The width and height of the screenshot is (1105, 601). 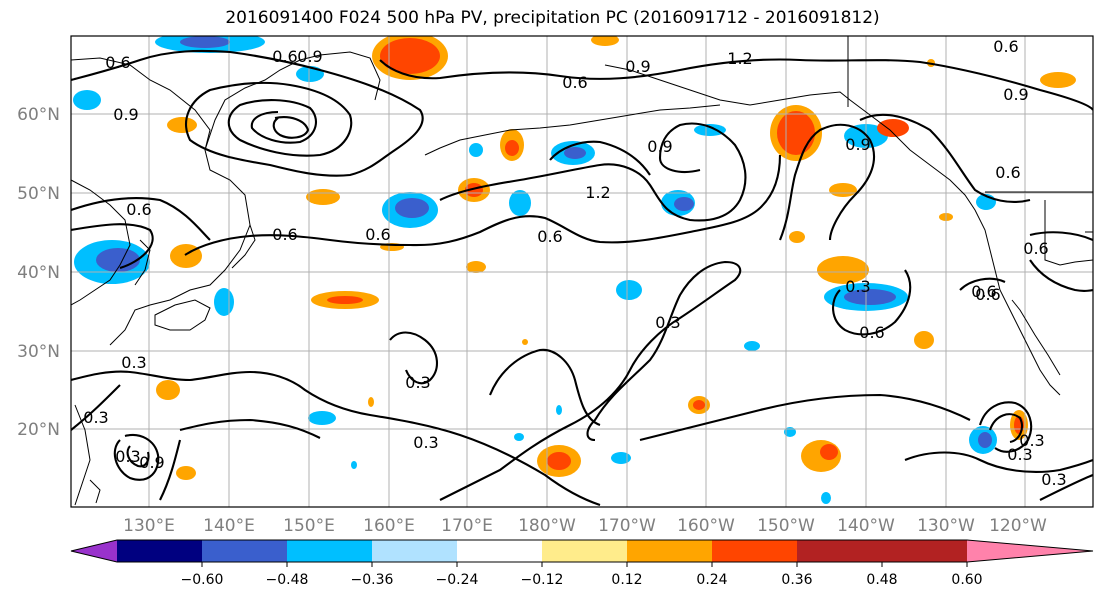 I want to click on longitude-label: 140°E, so click(x=229, y=526).